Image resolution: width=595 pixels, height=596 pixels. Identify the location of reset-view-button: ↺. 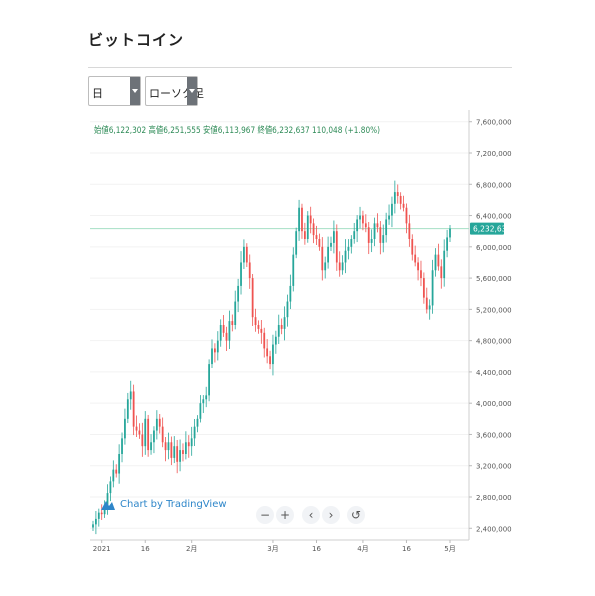
(356, 515).